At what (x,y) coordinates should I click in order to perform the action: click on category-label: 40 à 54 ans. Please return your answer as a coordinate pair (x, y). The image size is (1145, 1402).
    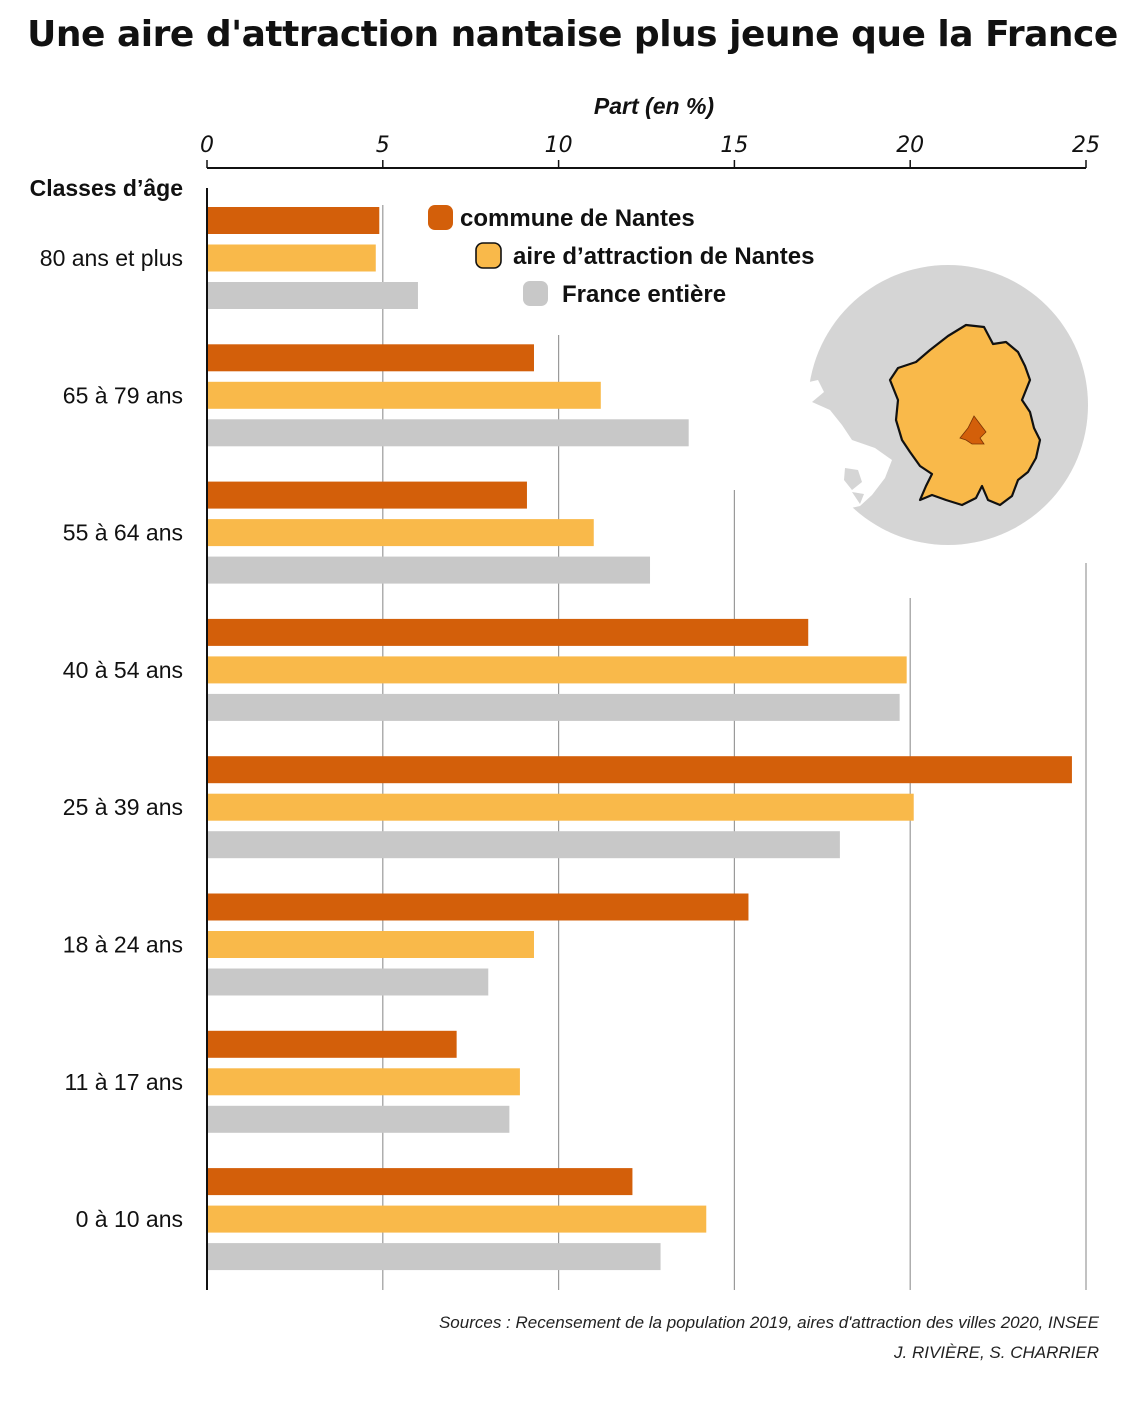
    Looking at the image, I should click on (123, 670).